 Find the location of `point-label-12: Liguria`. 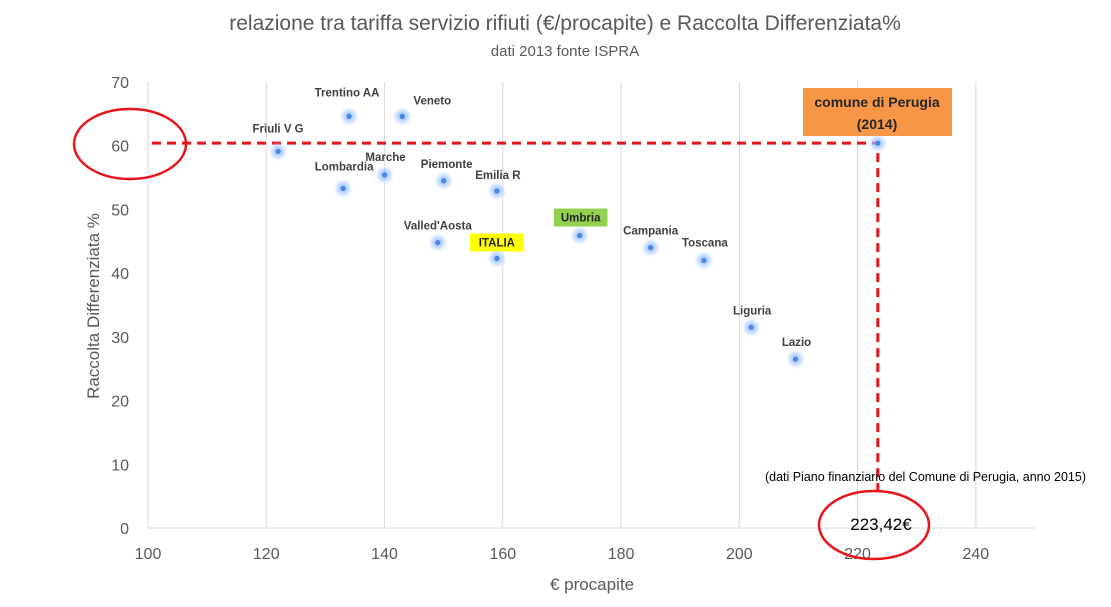

point-label-12: Liguria is located at coordinates (752, 311).